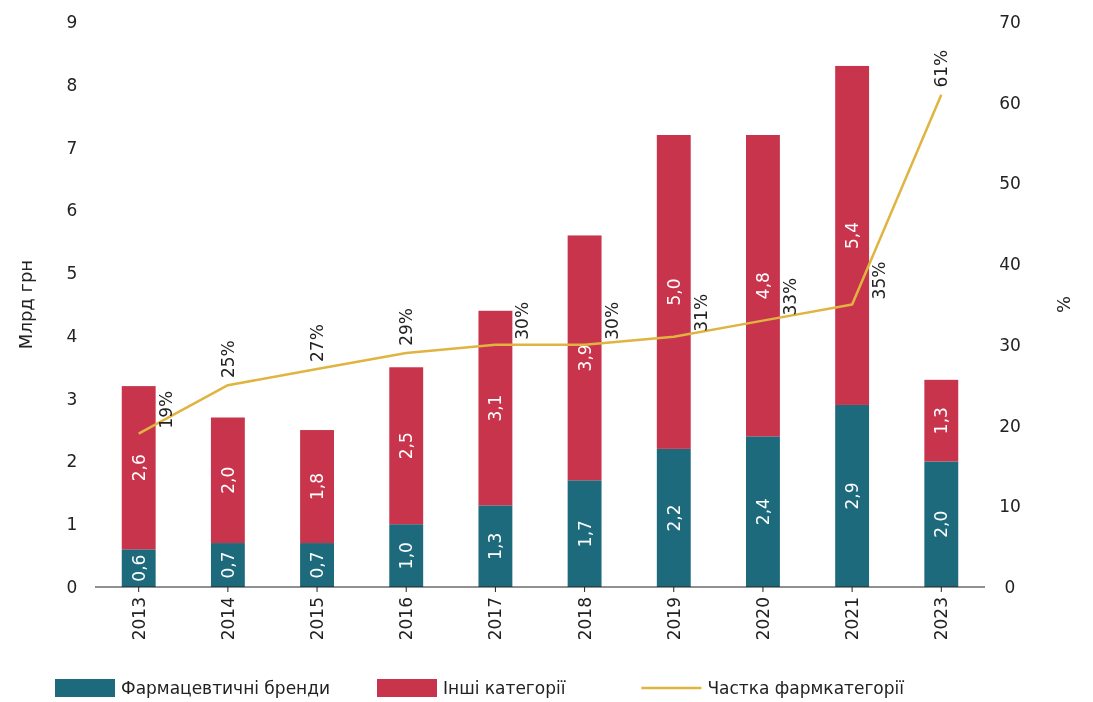  Describe the element at coordinates (317, 343) in the screenshot. I see `data-label: 27%` at that location.